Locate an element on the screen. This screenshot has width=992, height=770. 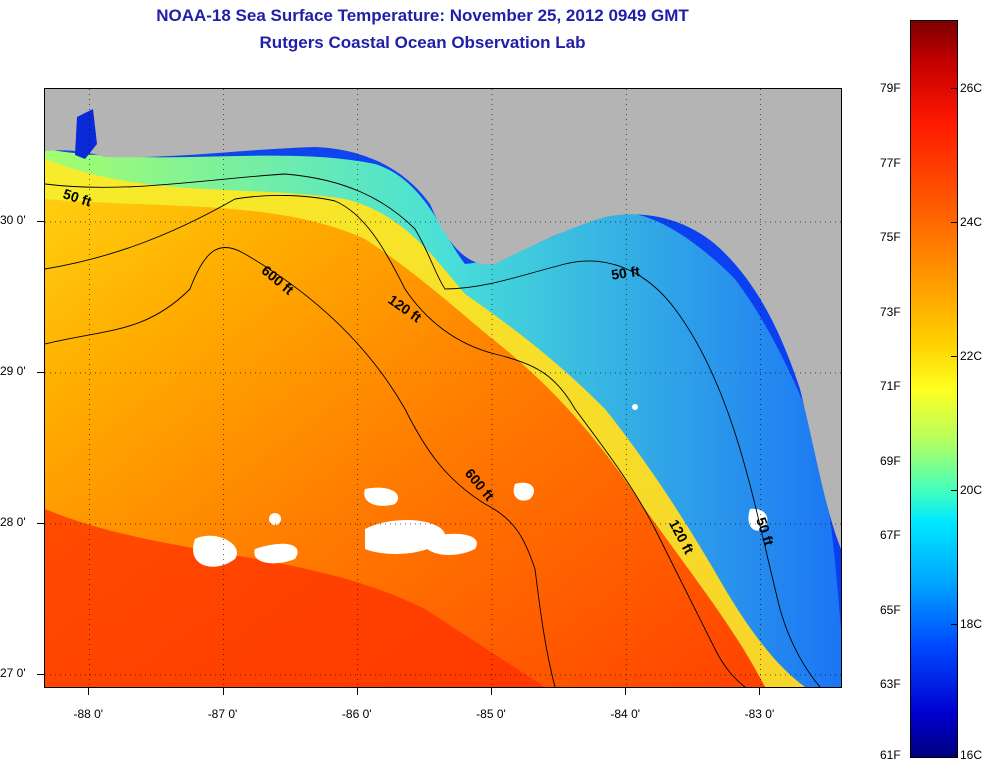
lon-tick-label: -88 0' is located at coordinates (88, 714).